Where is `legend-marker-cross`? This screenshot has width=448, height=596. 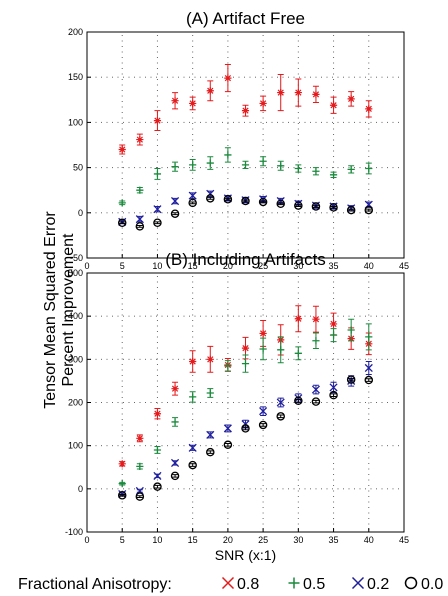 legend-marker-cross is located at coordinates (358, 583).